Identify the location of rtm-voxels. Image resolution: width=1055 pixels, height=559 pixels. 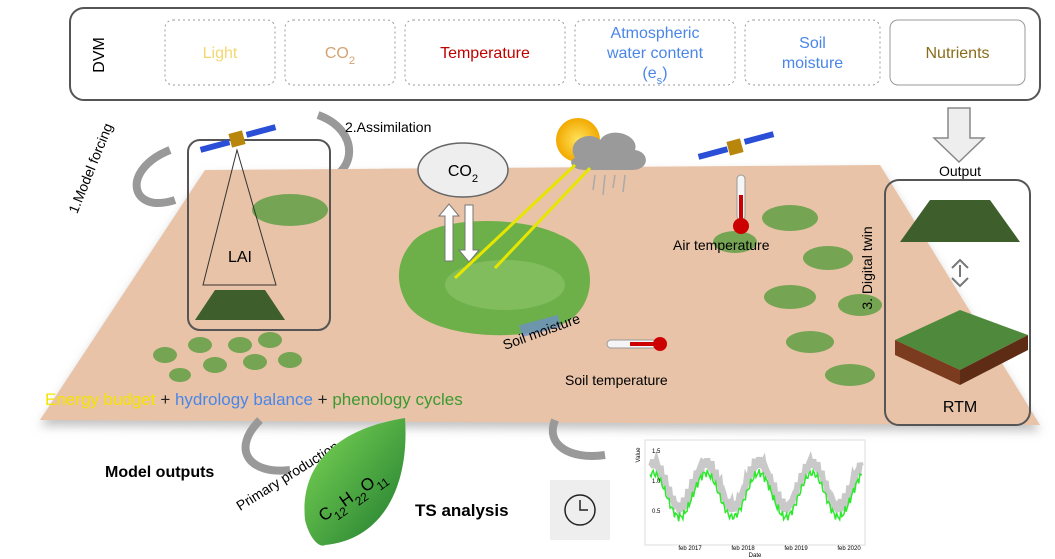
(961, 340).